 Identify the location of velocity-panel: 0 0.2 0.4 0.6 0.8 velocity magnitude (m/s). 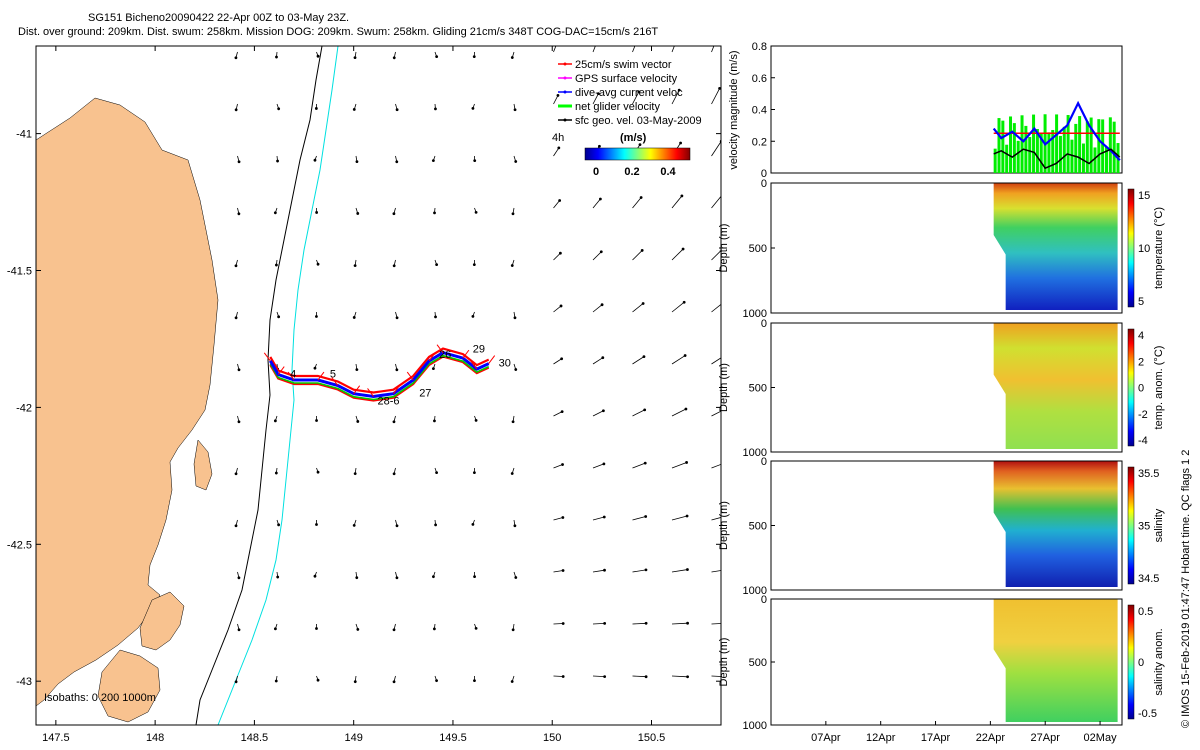
(925, 110).